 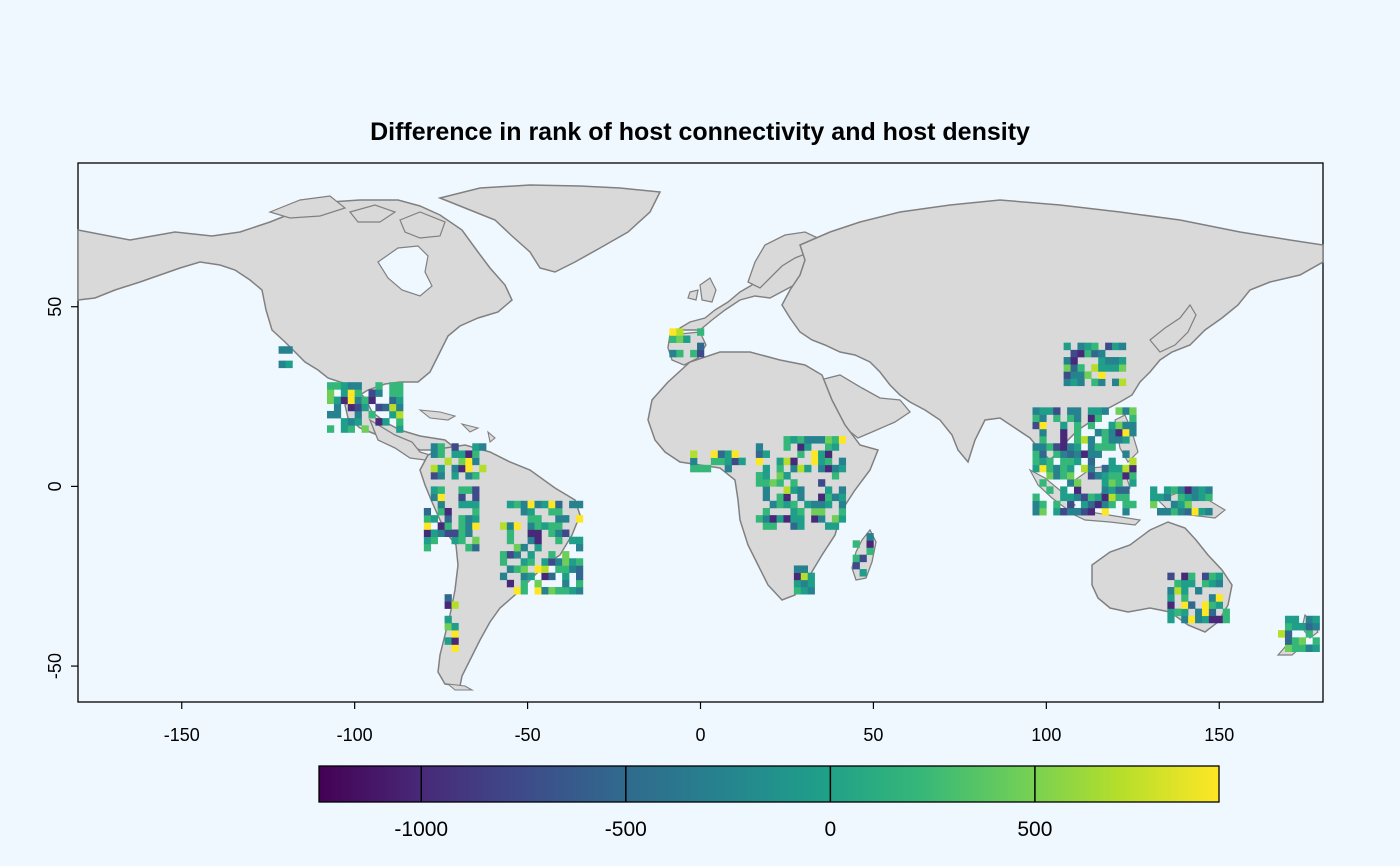 What do you see at coordinates (1052, 331) in the screenshot?
I see `asia-landmass` at bounding box center [1052, 331].